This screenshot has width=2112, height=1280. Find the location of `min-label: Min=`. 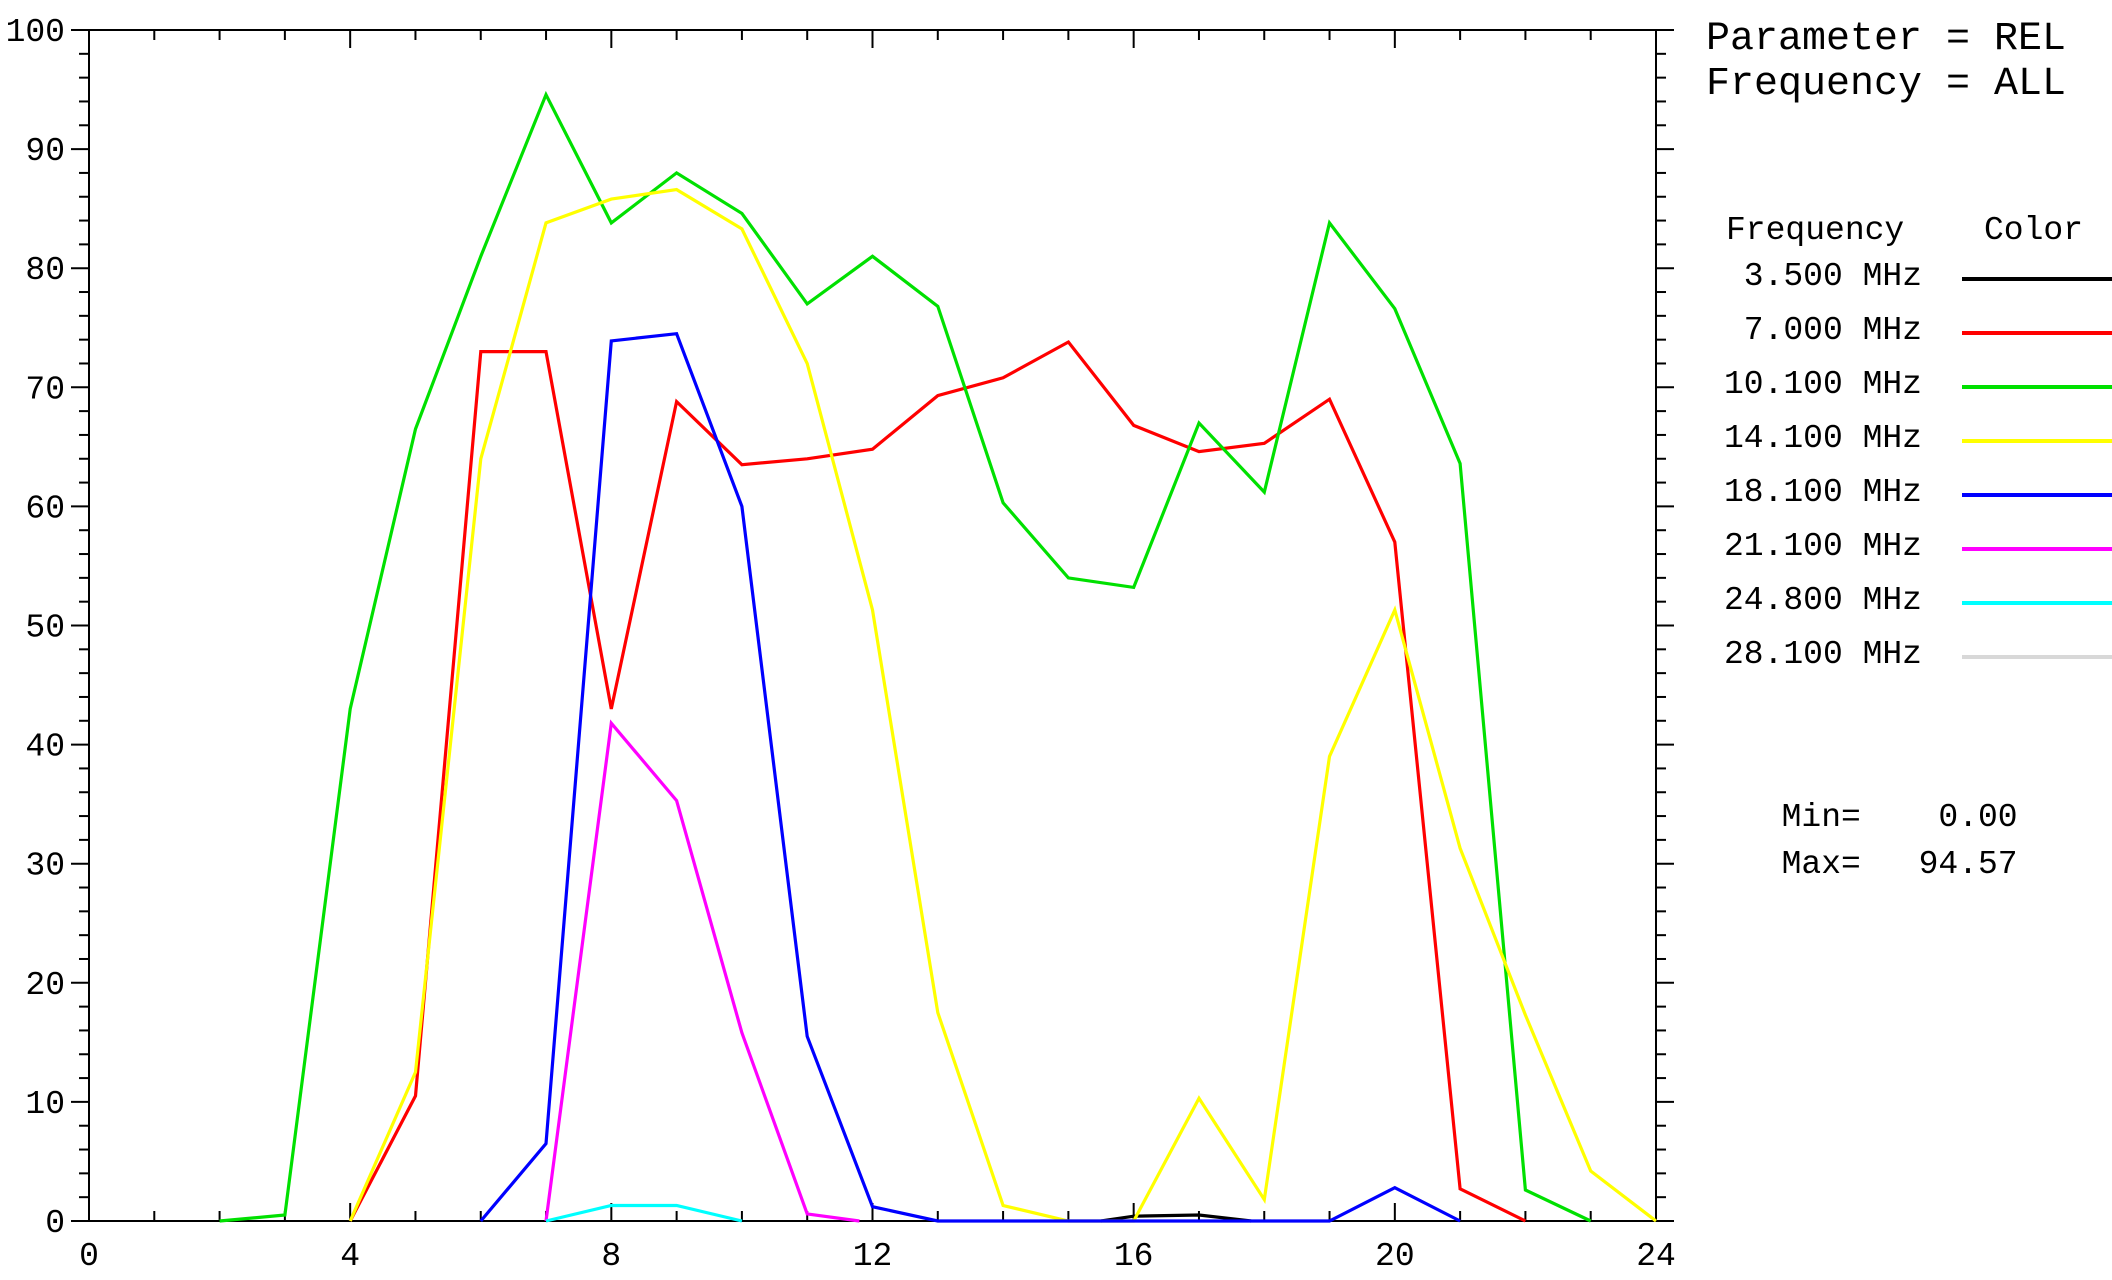

min-label: Min= is located at coordinates (1821, 817).